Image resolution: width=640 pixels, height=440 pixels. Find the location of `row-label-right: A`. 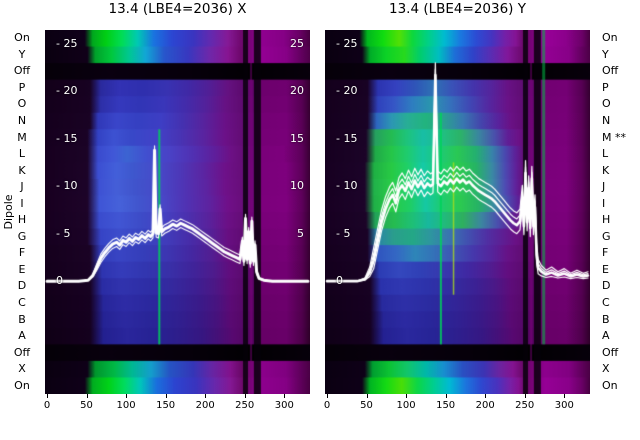

row-label-right: A is located at coordinates (606, 336).